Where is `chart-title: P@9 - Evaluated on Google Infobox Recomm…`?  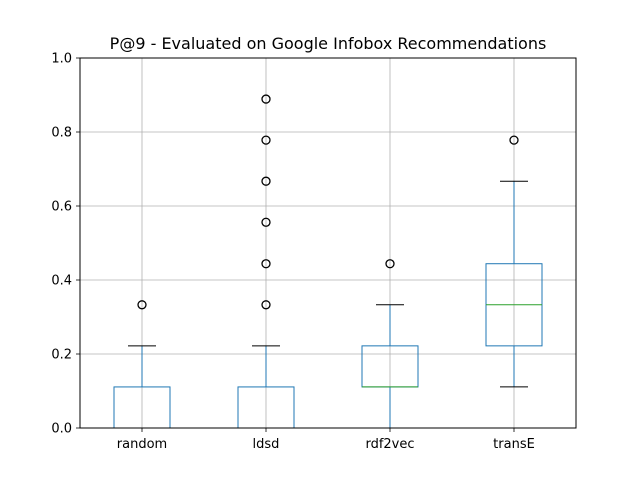
chart-title: P@9 - Evaluated on Google Infobox Recomm… is located at coordinates (328, 43).